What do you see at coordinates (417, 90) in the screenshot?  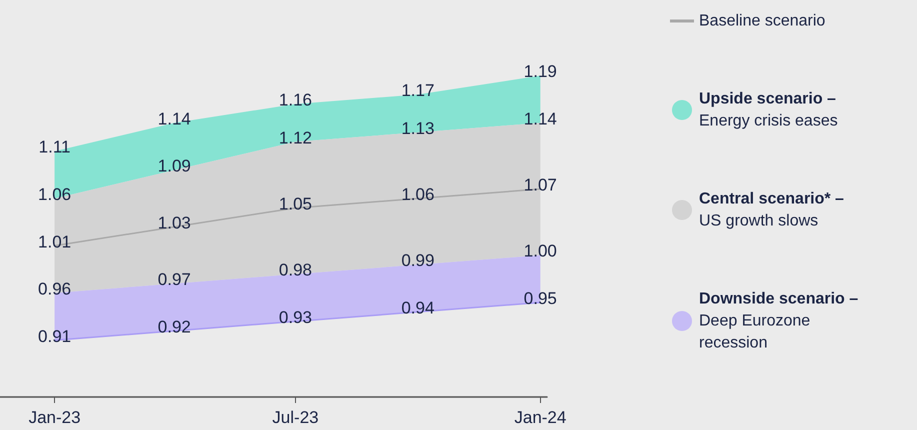 I see `data-label: 1.17` at bounding box center [417, 90].